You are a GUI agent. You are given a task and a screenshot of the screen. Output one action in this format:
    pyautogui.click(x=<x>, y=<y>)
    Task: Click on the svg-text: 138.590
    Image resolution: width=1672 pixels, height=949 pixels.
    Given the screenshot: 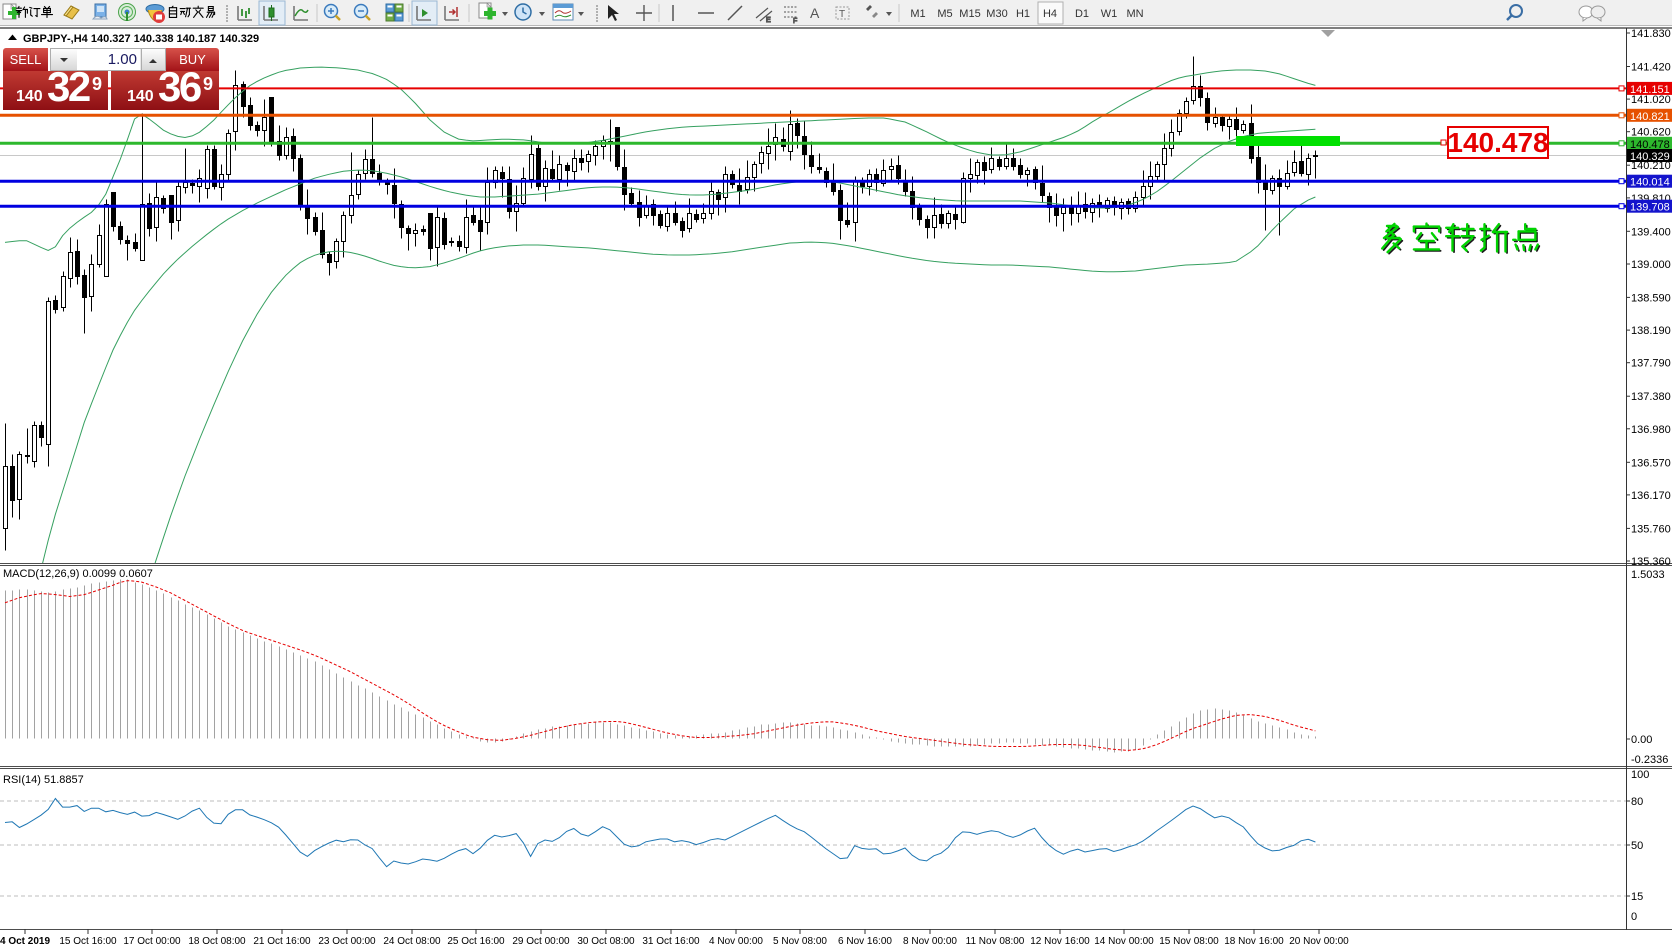 What is the action you would take?
    pyautogui.click(x=1651, y=298)
    